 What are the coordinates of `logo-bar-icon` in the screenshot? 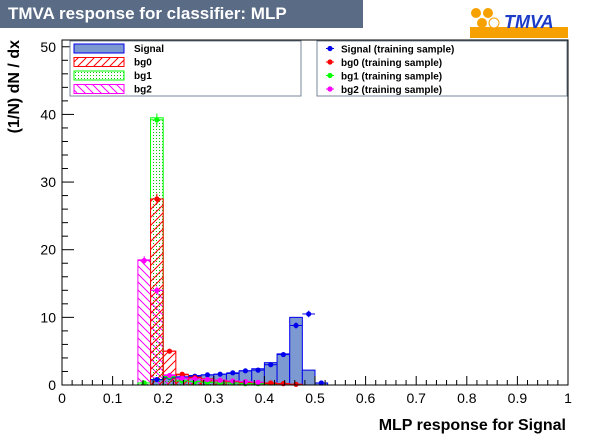 It's located at (519, 32).